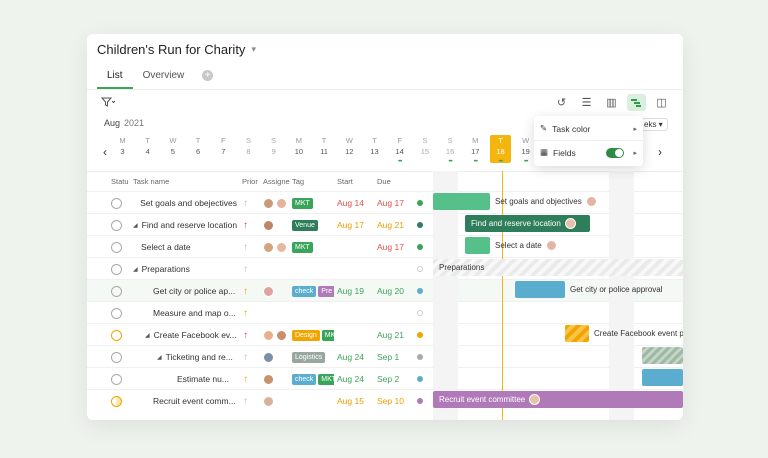  I want to click on task-name-cell: Set goals and obejectives, so click(185, 203).